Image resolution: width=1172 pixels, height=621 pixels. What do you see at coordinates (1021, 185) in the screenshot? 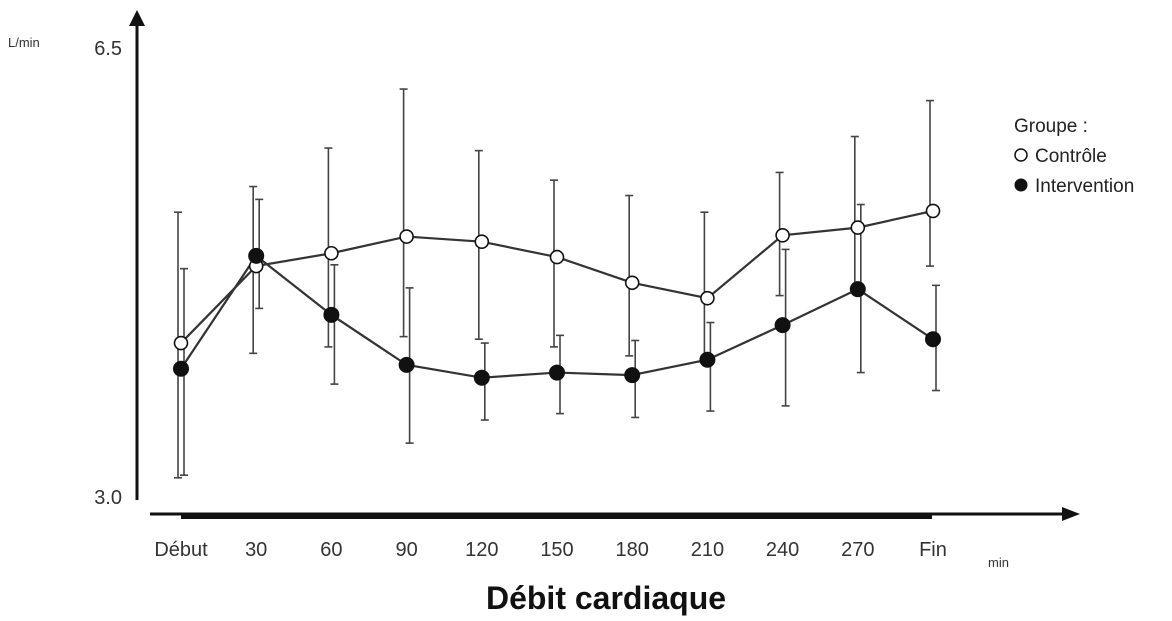
I see `legend-filled-circle-icon` at bounding box center [1021, 185].